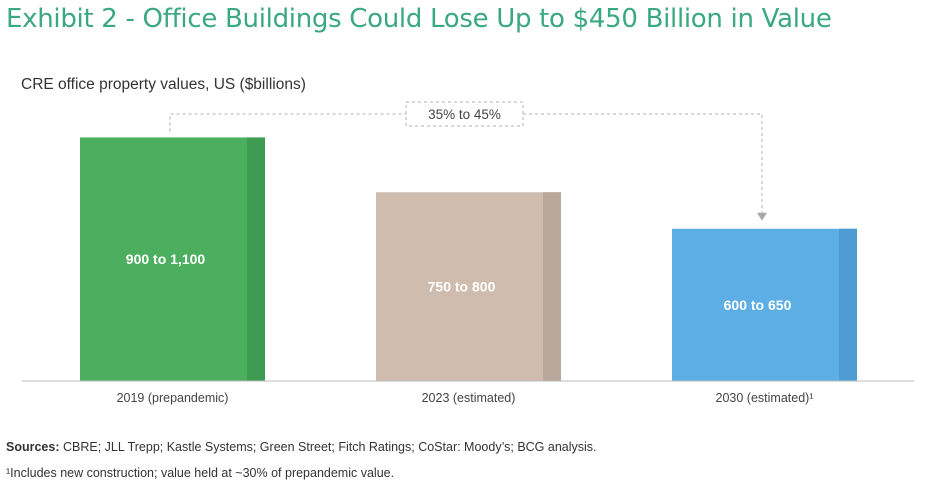  Describe the element at coordinates (287, 122) in the screenshot. I see `annotation-bracket-left` at that location.